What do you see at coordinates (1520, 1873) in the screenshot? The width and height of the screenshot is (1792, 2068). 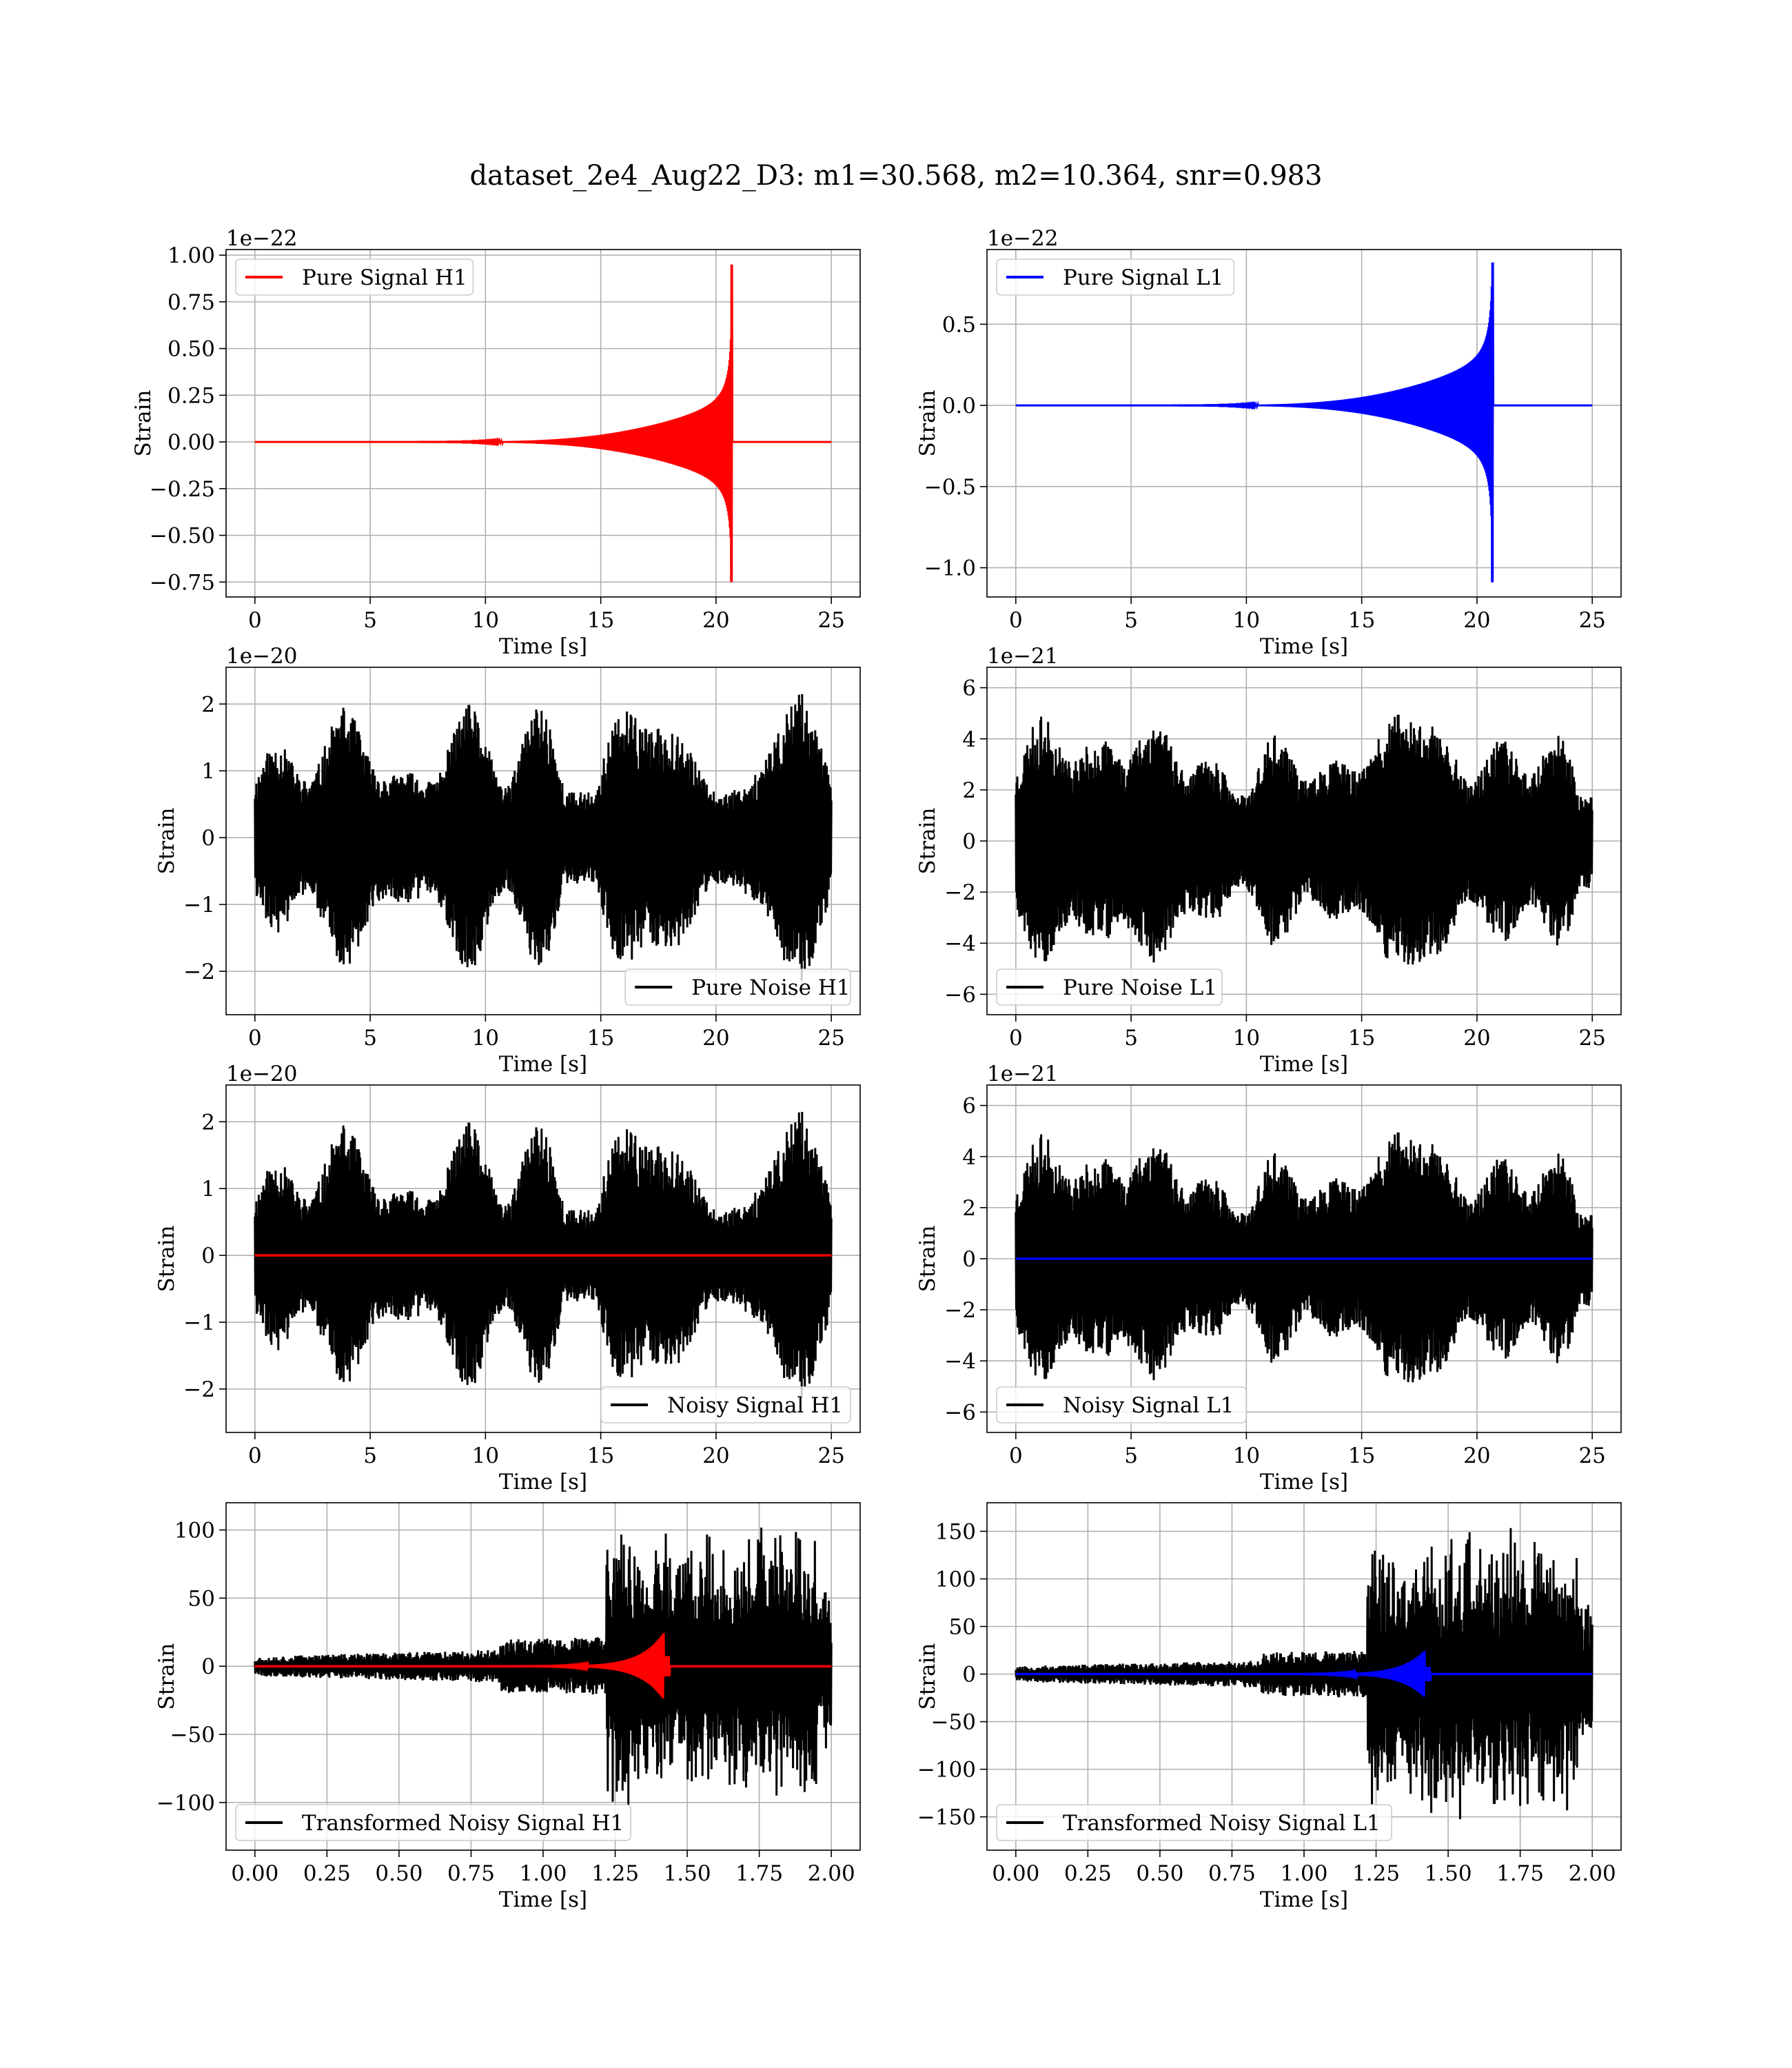 I see `x-tick-label: 1.75` at bounding box center [1520, 1873].